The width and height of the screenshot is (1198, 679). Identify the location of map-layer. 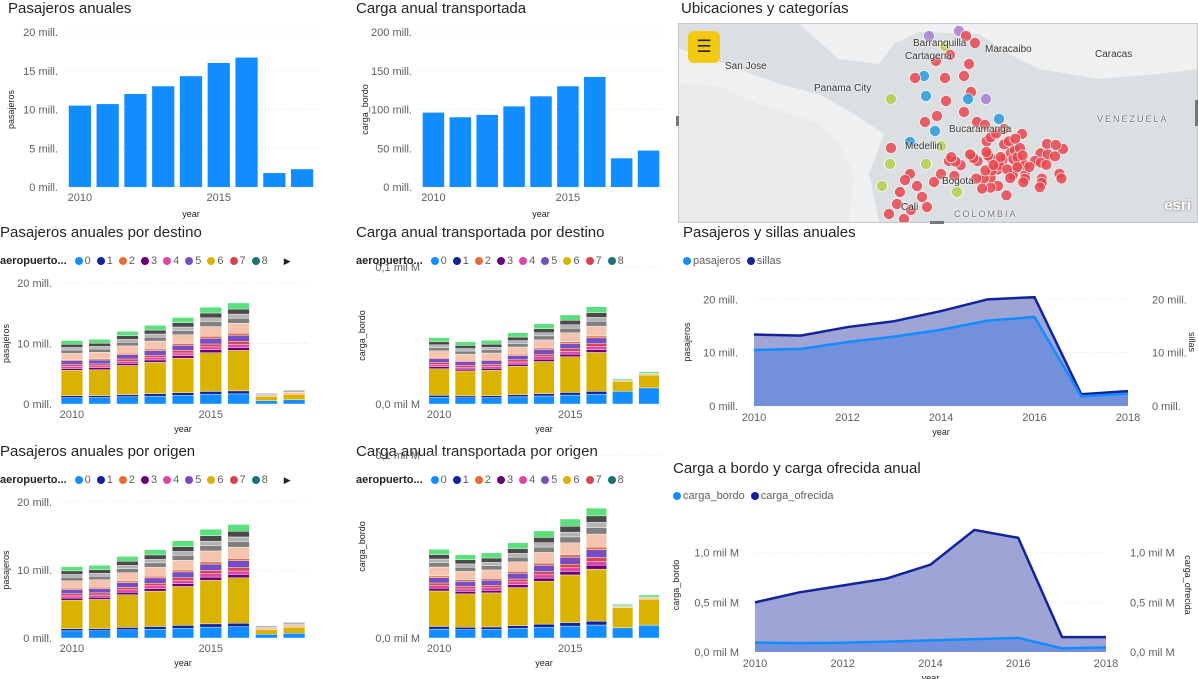
(938, 123).